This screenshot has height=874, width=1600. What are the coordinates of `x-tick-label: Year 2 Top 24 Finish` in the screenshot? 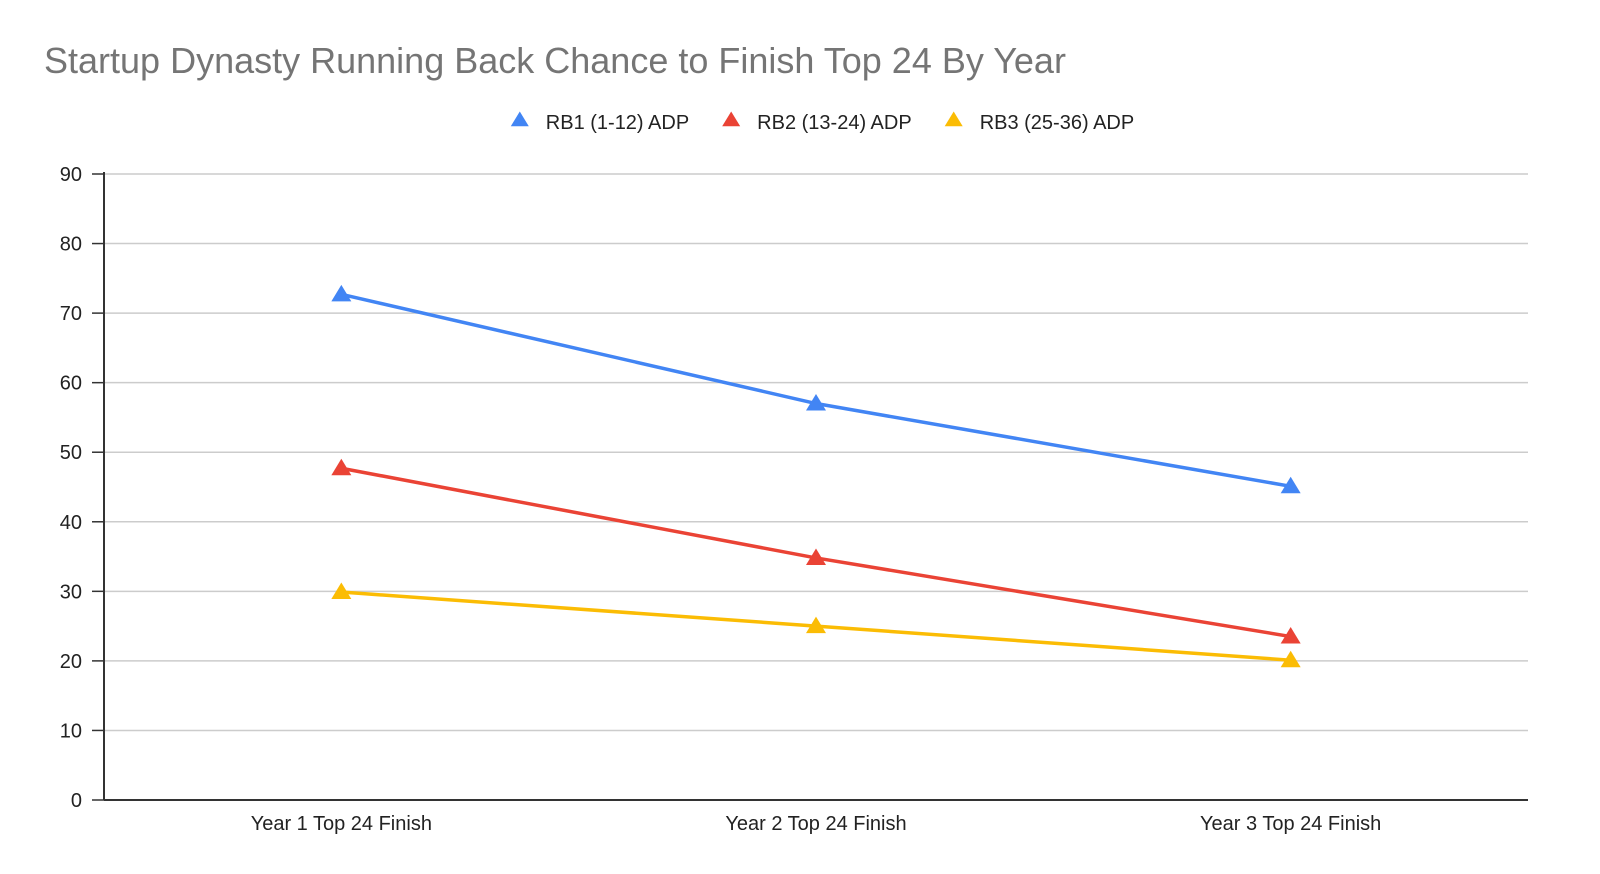 It's located at (815, 824).